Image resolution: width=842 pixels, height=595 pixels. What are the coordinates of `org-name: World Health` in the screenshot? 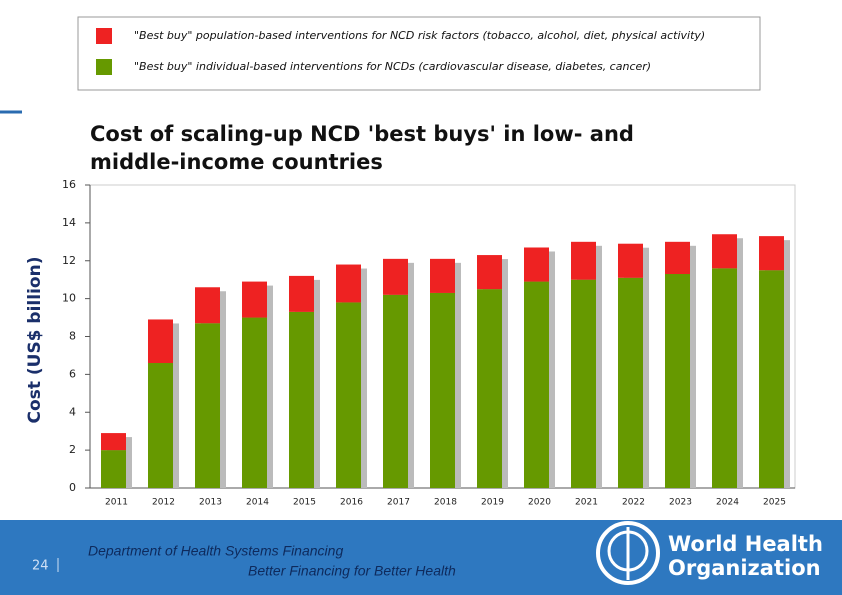 It's located at (745, 544).